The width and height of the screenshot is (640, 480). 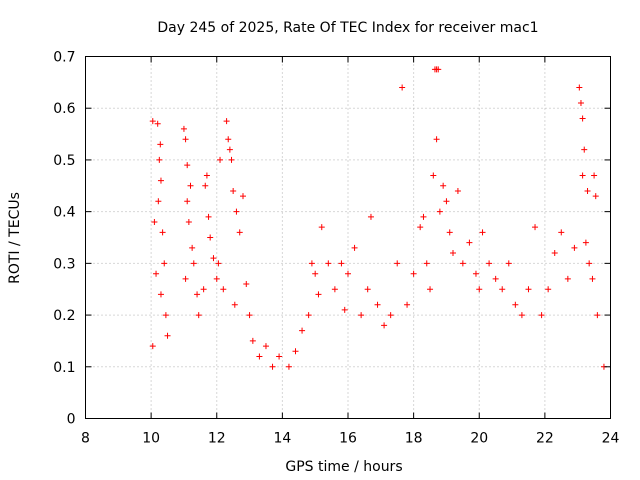 I want to click on y-tick-label: 0.4, so click(x=64, y=213).